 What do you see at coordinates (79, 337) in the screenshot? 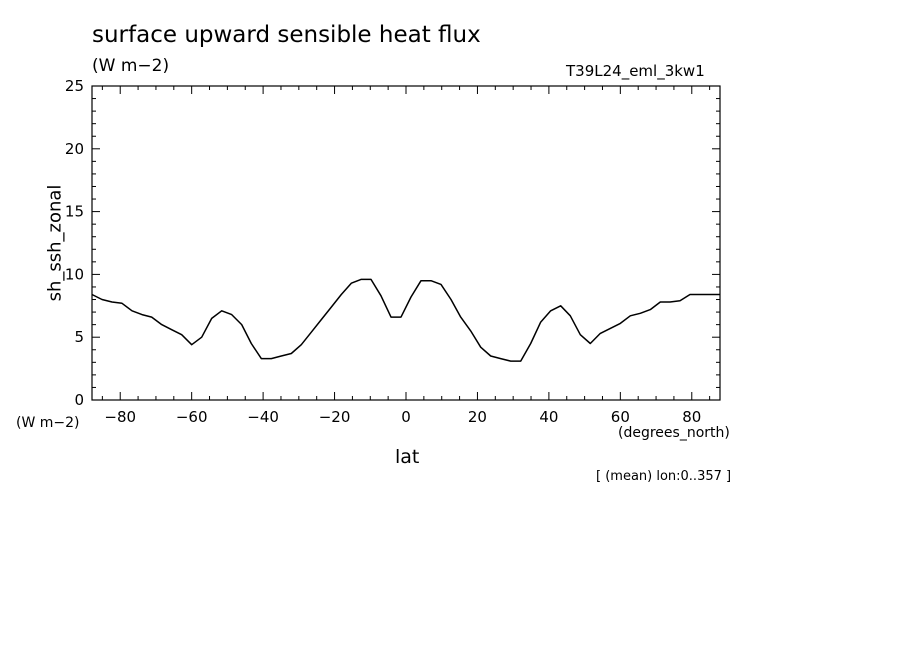
I see `y-tick-label: 5` at bounding box center [79, 337].